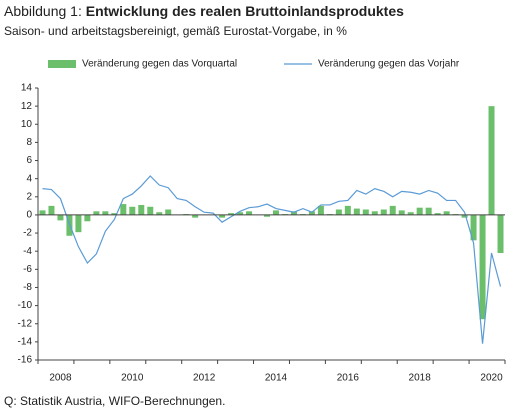  I want to click on y-tick-label: 0, so click(29, 215).